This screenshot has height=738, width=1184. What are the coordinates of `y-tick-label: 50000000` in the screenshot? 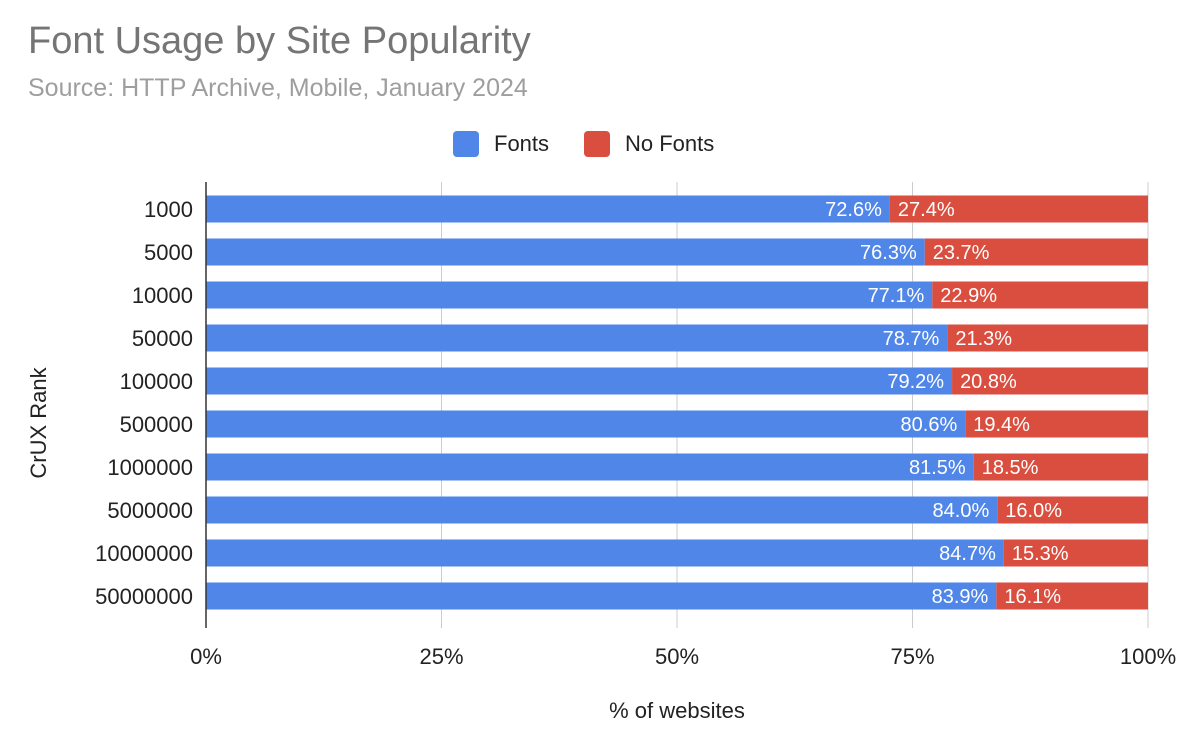 It's located at (144, 596).